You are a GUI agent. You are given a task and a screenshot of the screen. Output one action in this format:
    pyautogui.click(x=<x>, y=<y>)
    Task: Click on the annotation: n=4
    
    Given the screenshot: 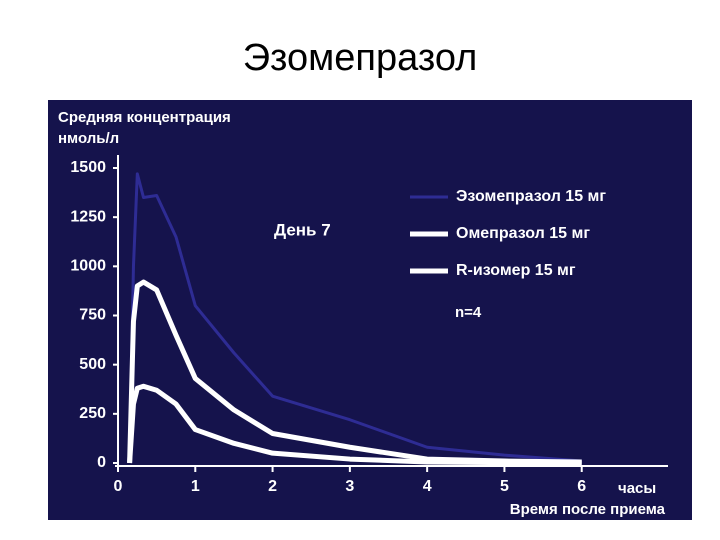 What is the action you would take?
    pyautogui.click(x=468, y=312)
    